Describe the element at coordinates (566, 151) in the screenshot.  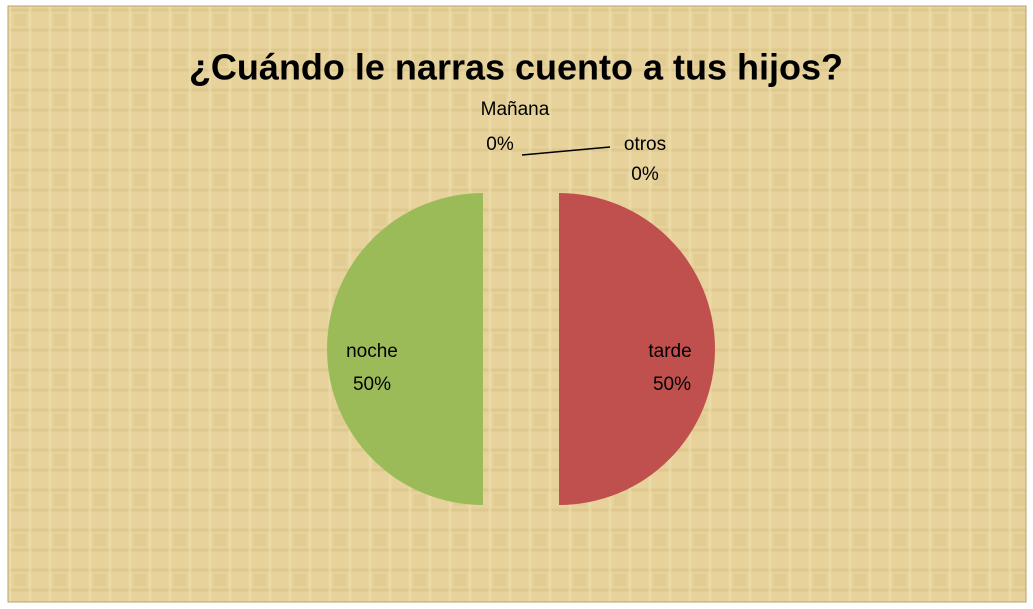
I see `leader-line` at that location.